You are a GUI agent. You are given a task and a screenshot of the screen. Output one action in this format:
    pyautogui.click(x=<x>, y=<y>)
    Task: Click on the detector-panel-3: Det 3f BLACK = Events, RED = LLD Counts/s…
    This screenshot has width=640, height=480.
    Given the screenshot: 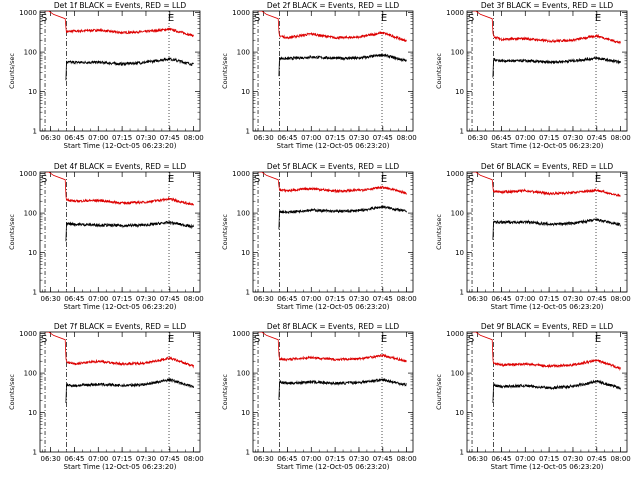 What is the action you would take?
    pyautogui.click(x=533, y=75)
    